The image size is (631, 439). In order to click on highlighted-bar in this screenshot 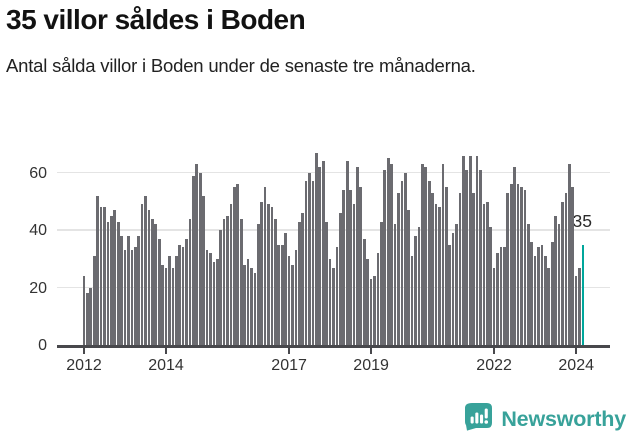, I will do `click(583, 294)`.